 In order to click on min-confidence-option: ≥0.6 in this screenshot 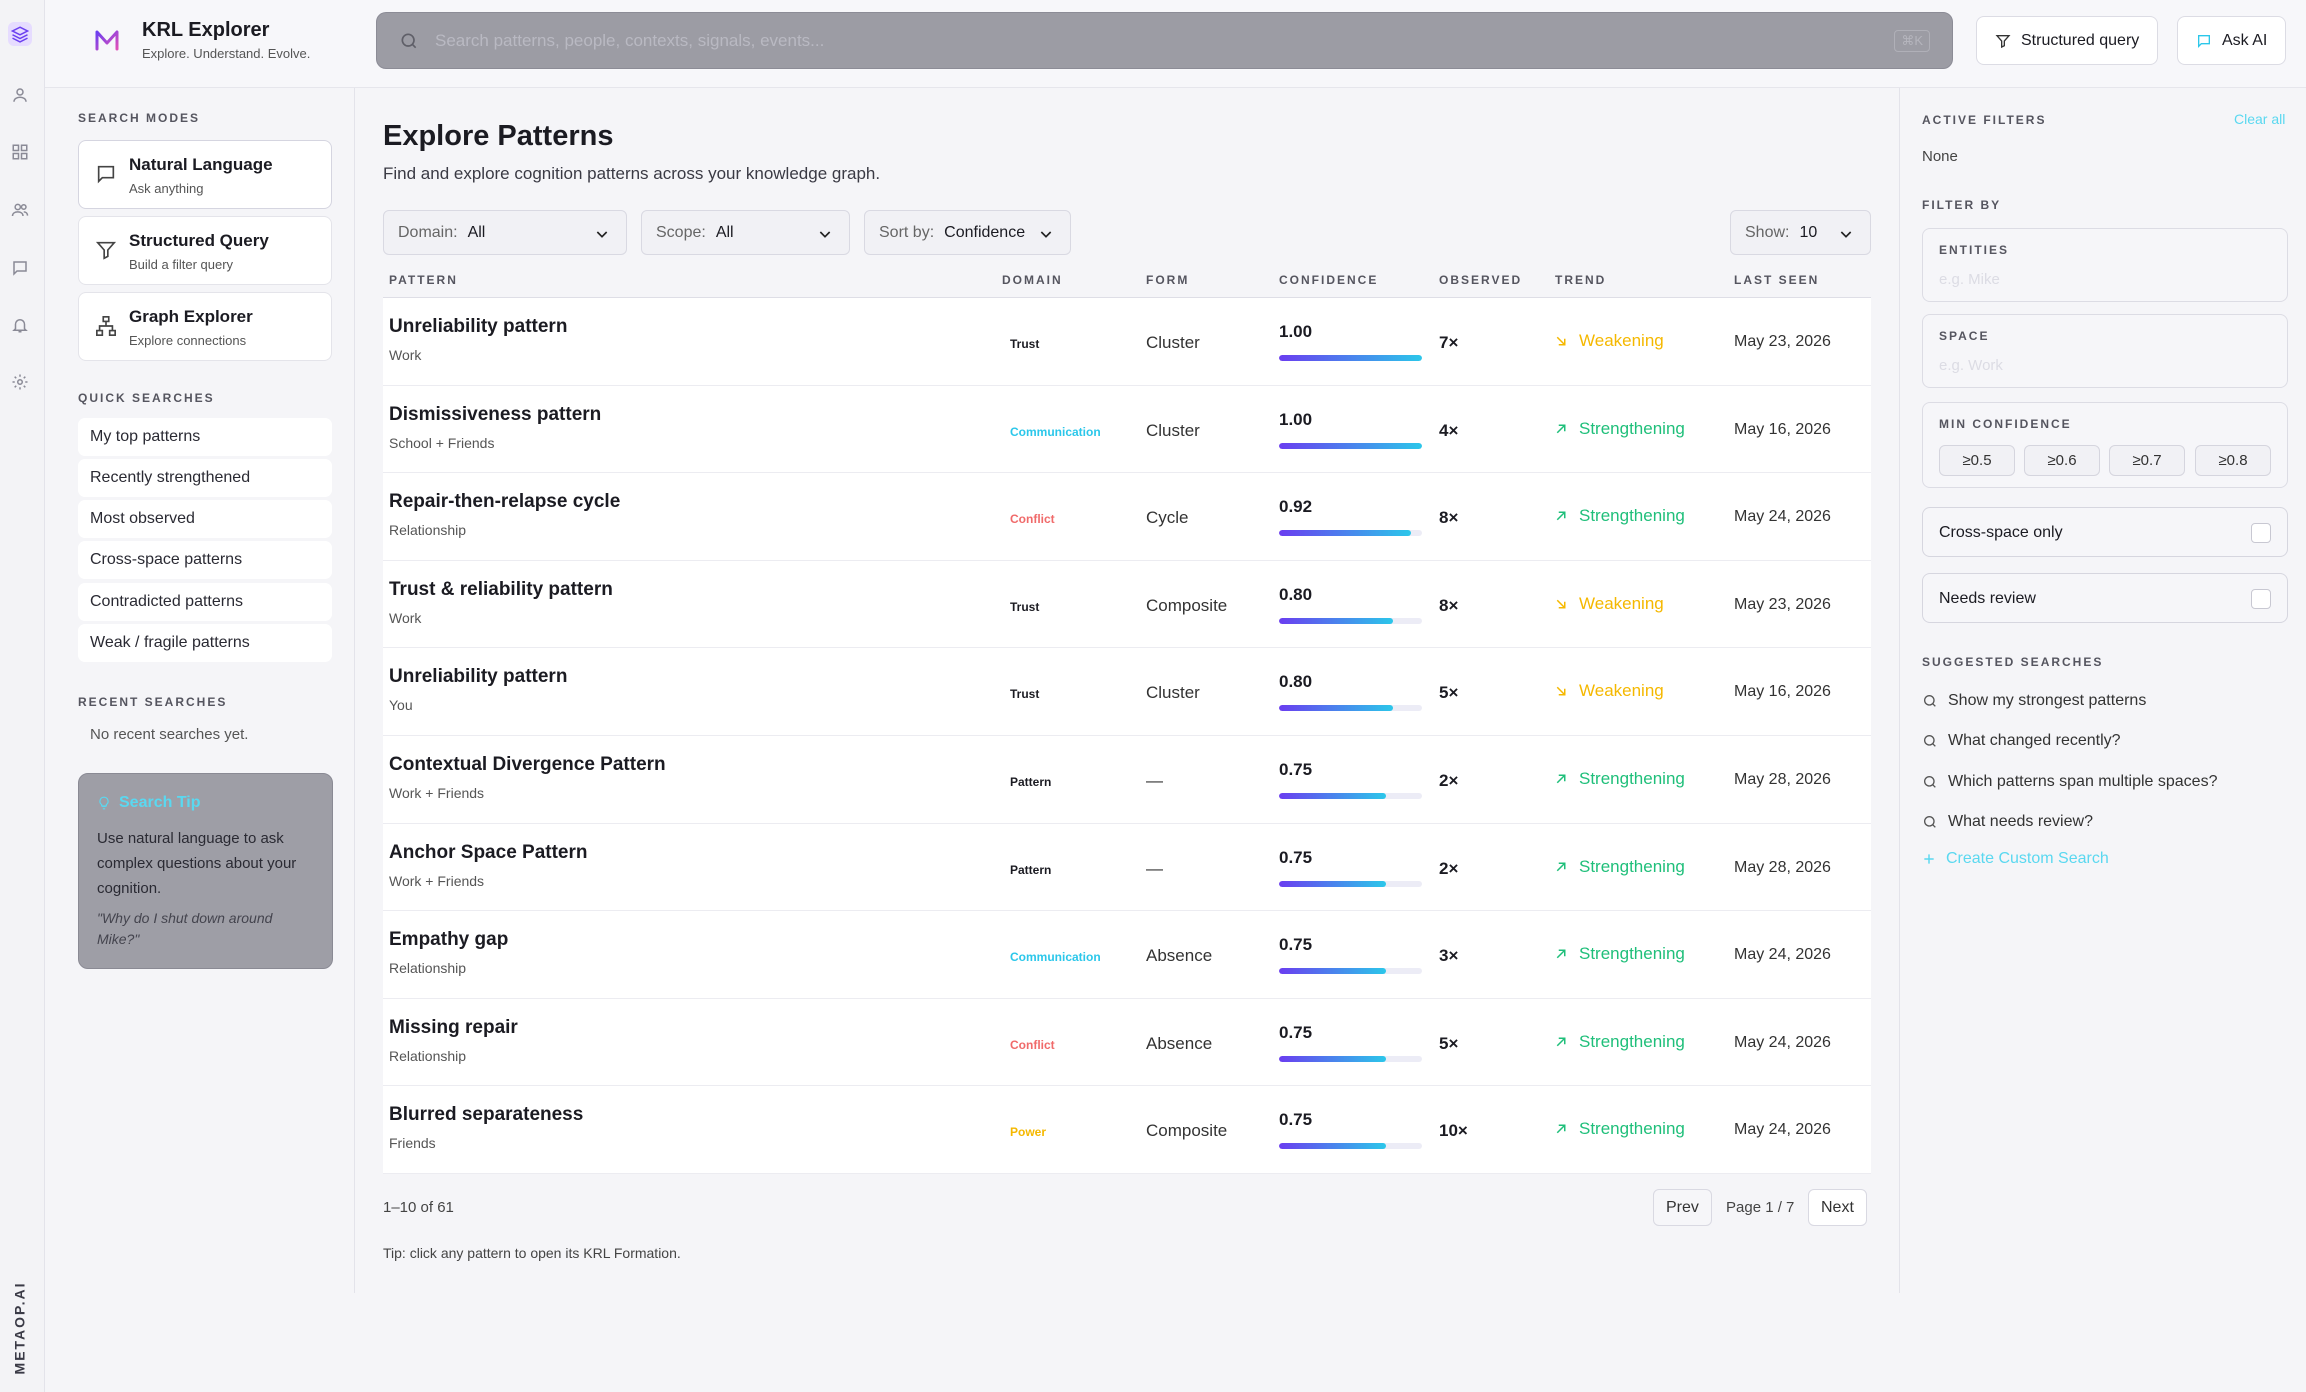, I will do `click(2062, 460)`.